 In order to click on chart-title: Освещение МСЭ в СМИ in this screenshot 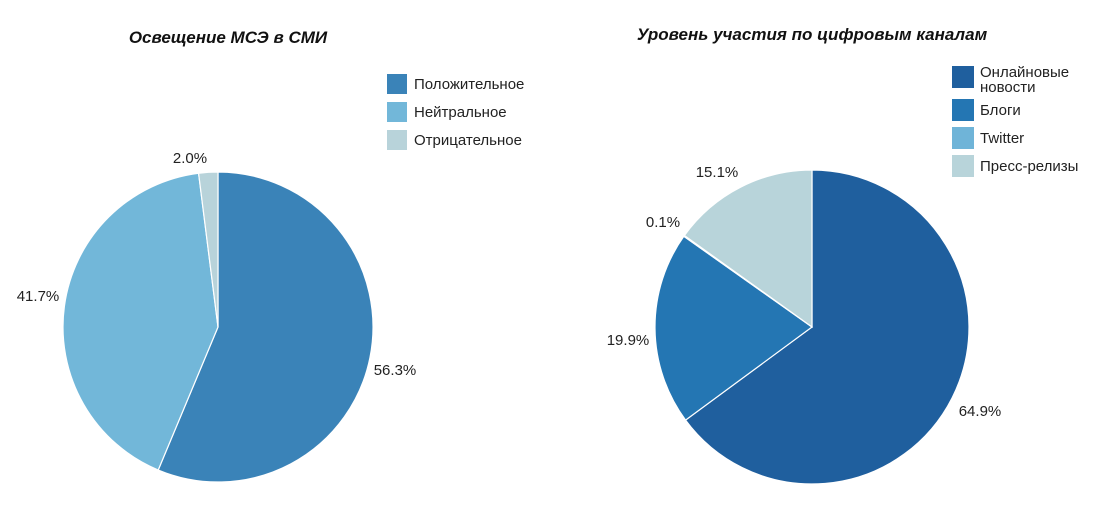, I will do `click(228, 37)`.